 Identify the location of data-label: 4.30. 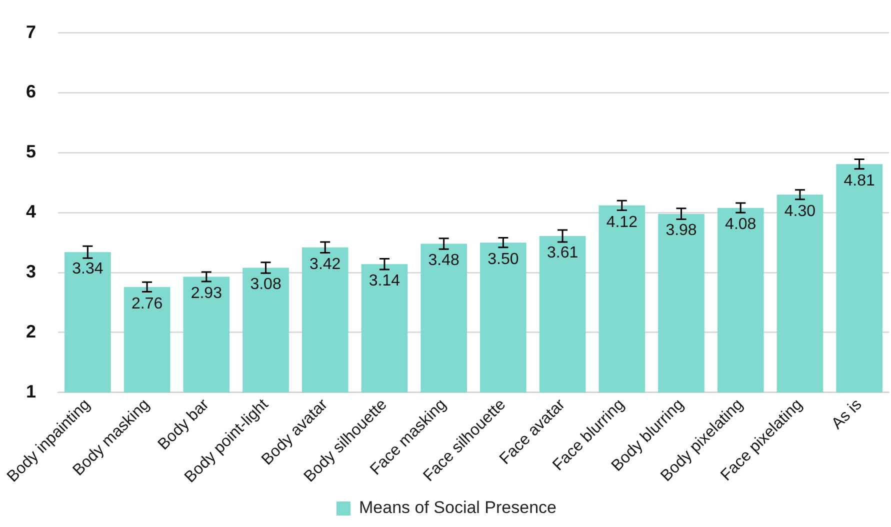
(800, 211).